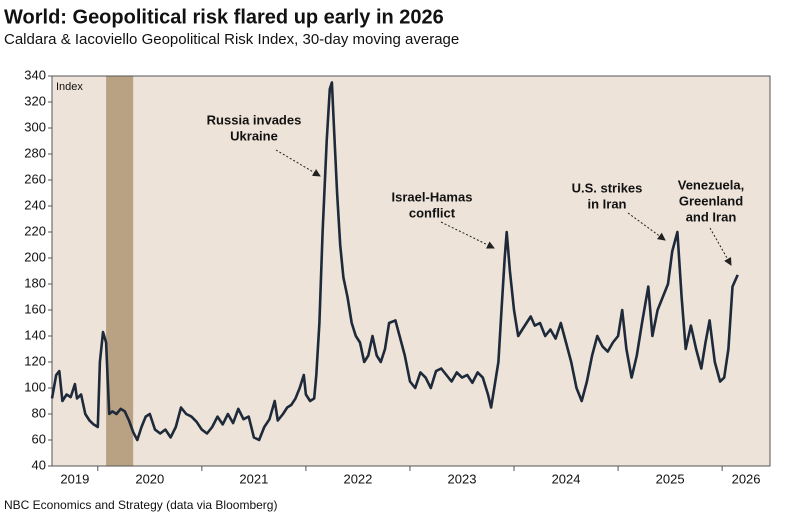  What do you see at coordinates (35, 386) in the screenshot?
I see `y-tick-label: 100` at bounding box center [35, 386].